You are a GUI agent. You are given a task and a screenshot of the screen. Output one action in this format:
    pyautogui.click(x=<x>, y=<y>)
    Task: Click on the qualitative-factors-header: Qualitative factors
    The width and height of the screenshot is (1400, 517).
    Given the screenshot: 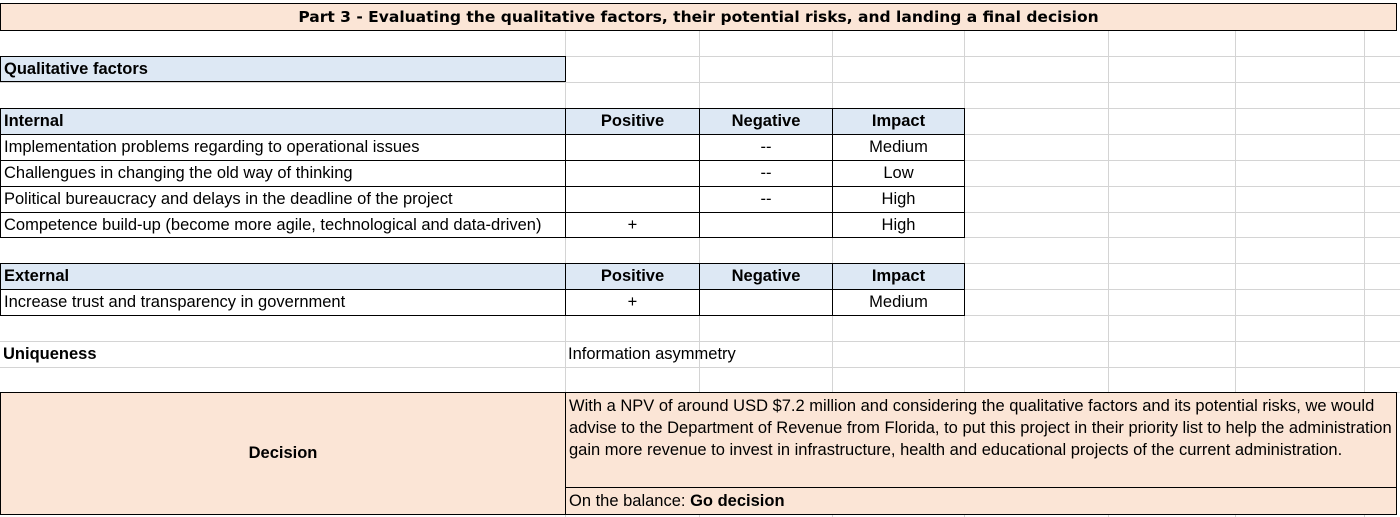 What is the action you would take?
    pyautogui.click(x=283, y=69)
    